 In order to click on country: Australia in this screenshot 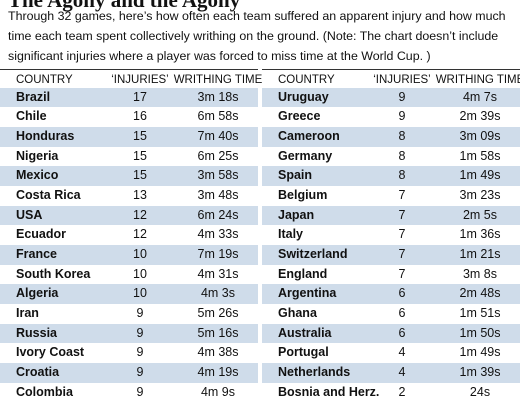, I will do `click(305, 332)`.